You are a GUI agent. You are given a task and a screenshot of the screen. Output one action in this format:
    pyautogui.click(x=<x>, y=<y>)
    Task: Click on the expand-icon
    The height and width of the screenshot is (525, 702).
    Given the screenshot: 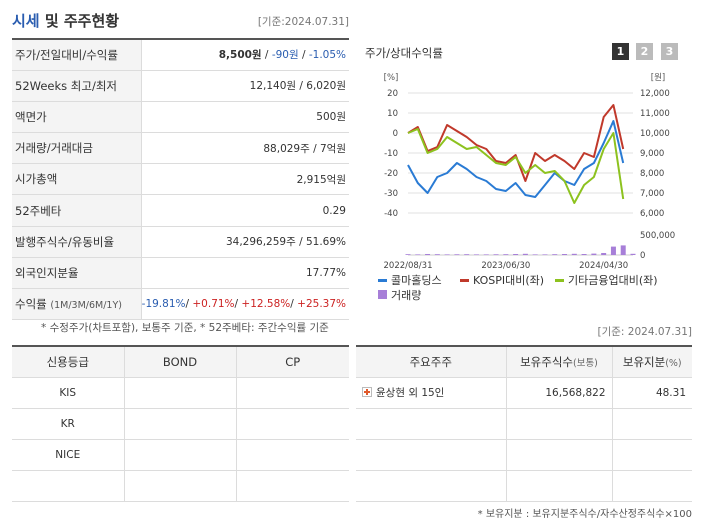 What is the action you would take?
    pyautogui.click(x=367, y=392)
    